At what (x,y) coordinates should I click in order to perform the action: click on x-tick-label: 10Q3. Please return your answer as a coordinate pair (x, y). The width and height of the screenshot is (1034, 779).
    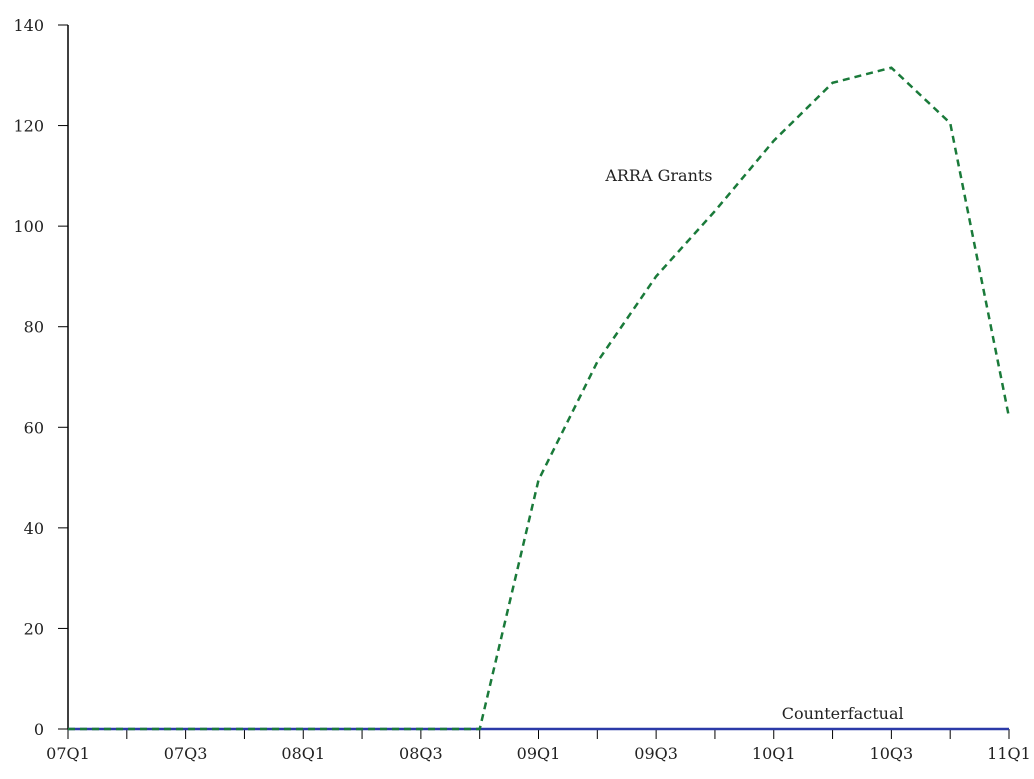
    Looking at the image, I should click on (892, 753).